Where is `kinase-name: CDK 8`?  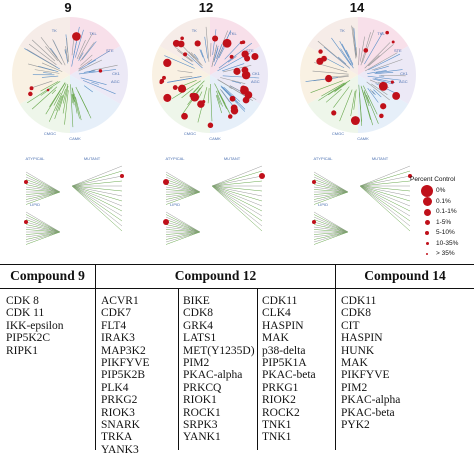 kinase-name: CDK 8 is located at coordinates (35, 301).